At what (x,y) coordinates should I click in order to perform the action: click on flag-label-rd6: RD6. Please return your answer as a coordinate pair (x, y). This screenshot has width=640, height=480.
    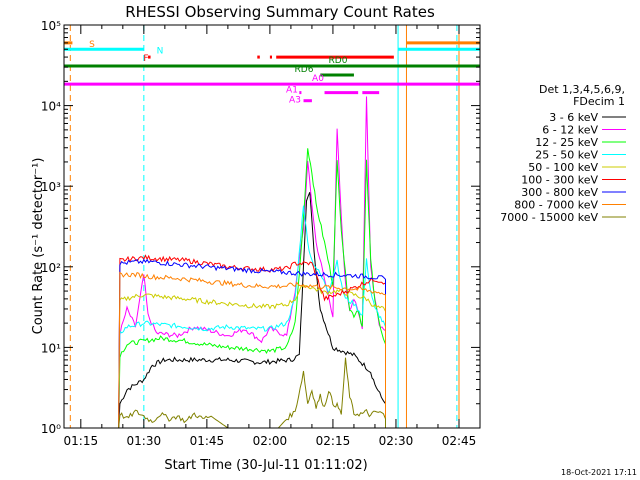
    Looking at the image, I should click on (304, 70).